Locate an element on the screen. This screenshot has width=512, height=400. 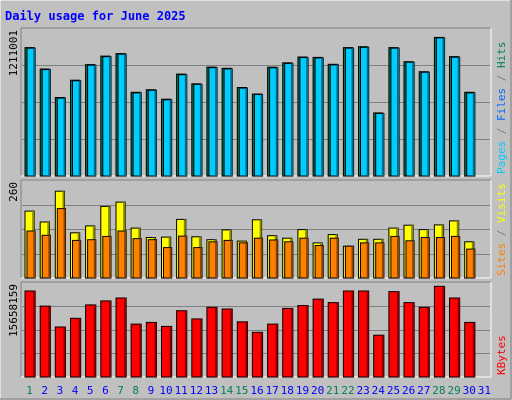
panel-hits-legend: Pages / Files / Hits is located at coordinates (501, 108).